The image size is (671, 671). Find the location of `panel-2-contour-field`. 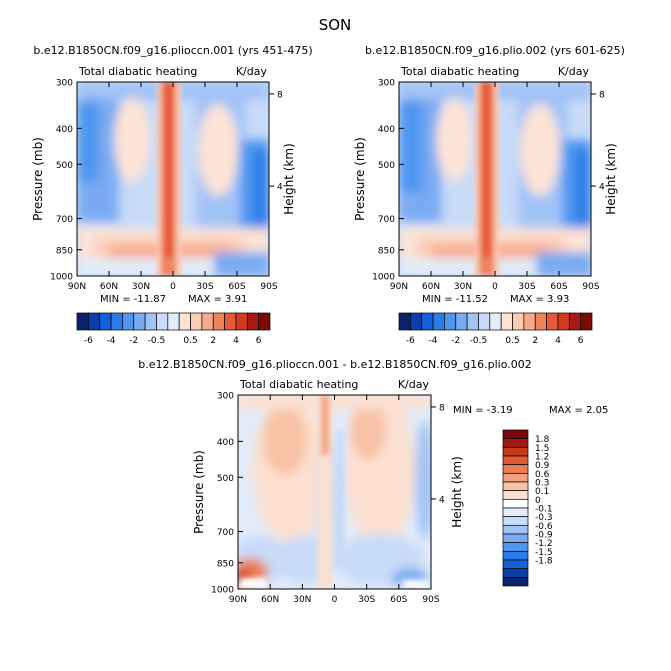

panel-2-contour-field is located at coordinates (495, 179).